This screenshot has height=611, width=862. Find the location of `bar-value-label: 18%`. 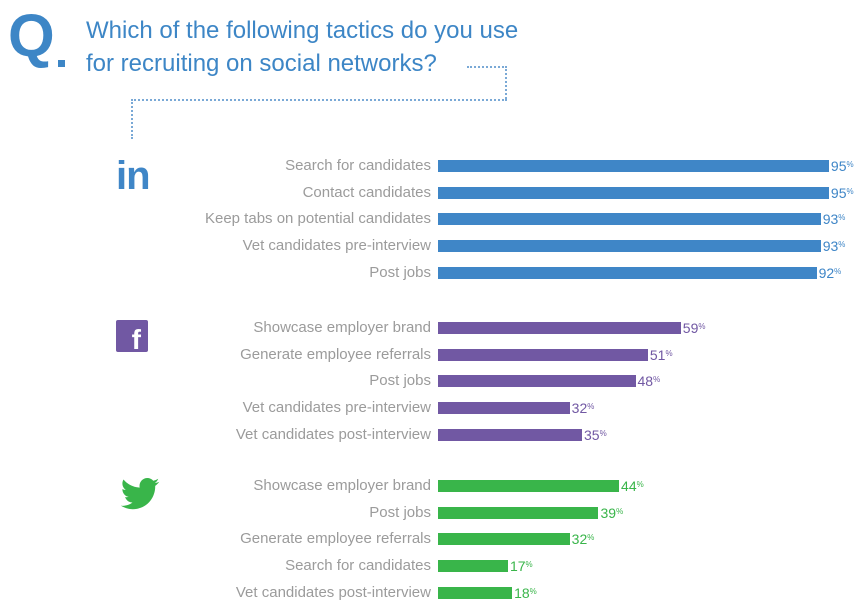

bar-value-label: 18% is located at coordinates (525, 592).